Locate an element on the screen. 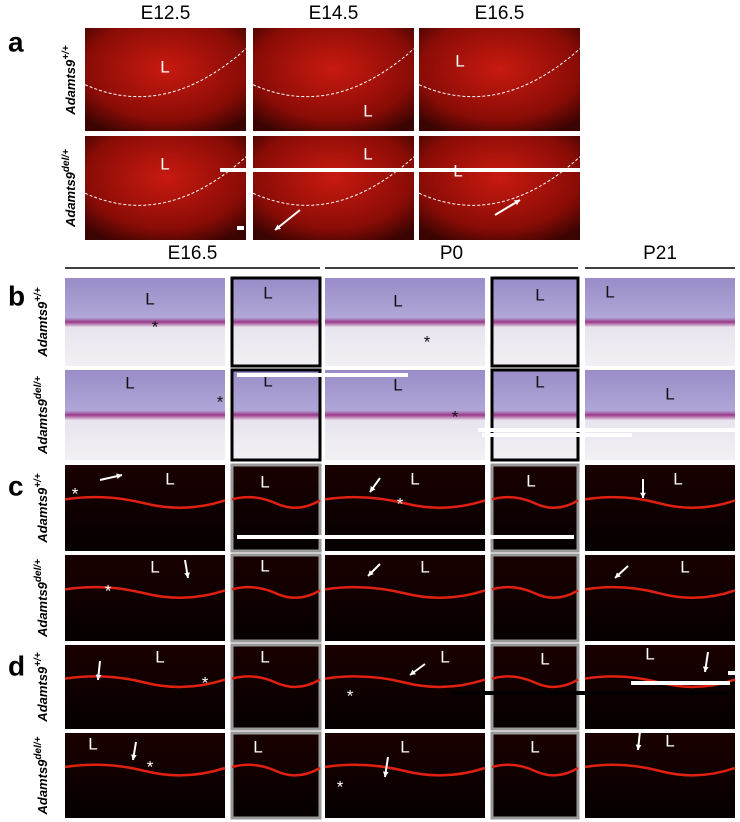 This screenshot has width=740, height=822. panel-letter: b is located at coordinates (16, 295).